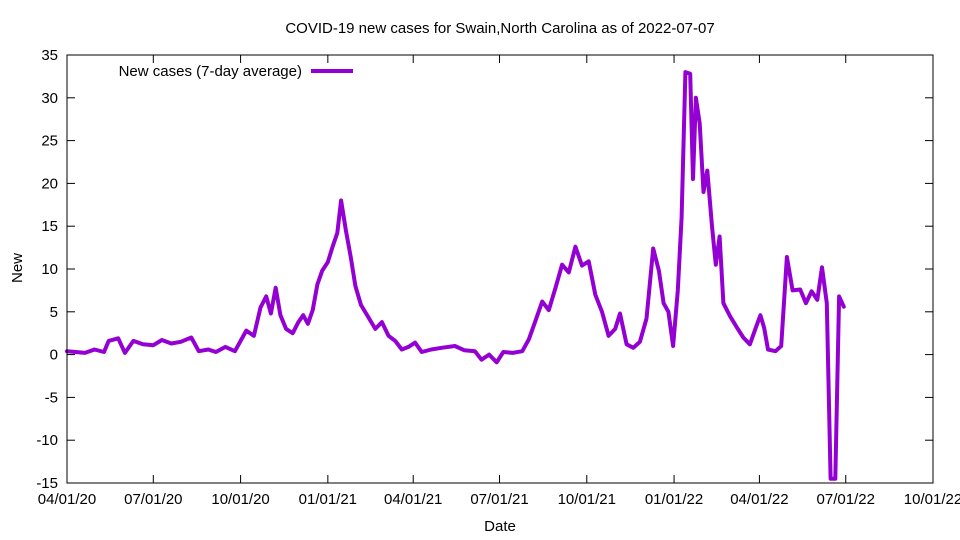  I want to click on x-tick-label: 10/01/22, so click(932, 499).